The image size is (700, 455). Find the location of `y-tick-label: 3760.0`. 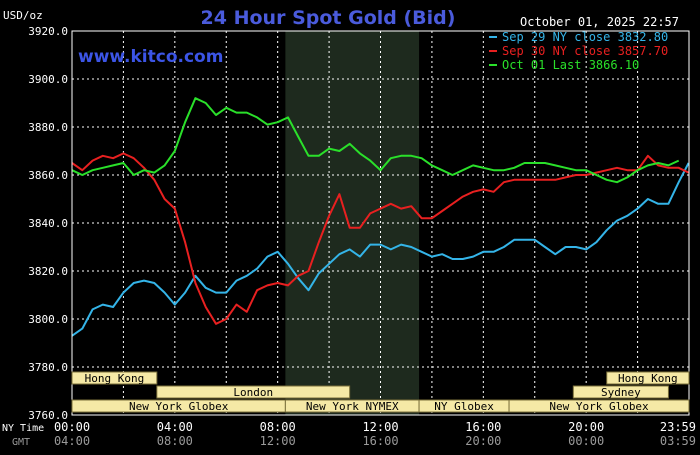

y-tick-label: 3760.0 is located at coordinates (48, 415).